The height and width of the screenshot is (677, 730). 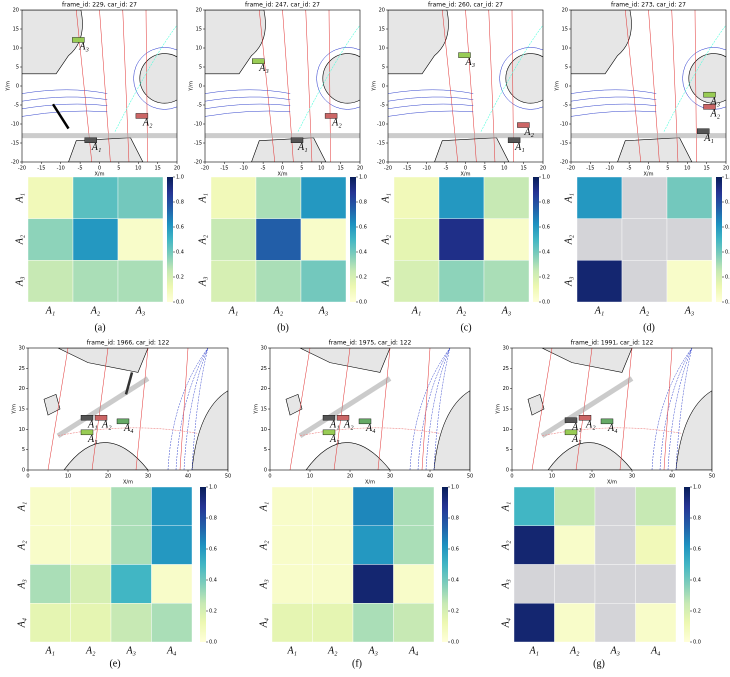 I want to click on x-tick-label: -15, so click(x=590, y=169).